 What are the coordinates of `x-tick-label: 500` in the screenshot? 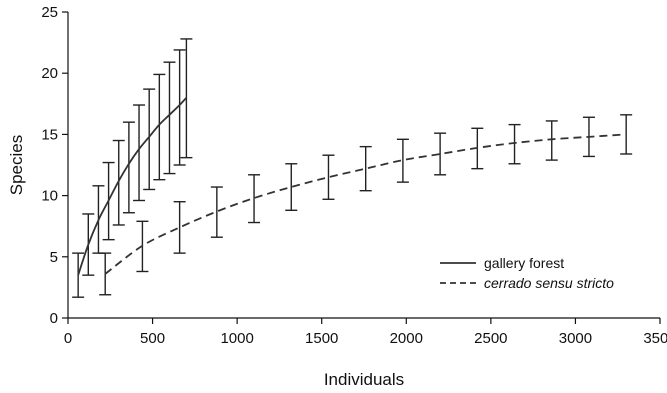 It's located at (152, 338).